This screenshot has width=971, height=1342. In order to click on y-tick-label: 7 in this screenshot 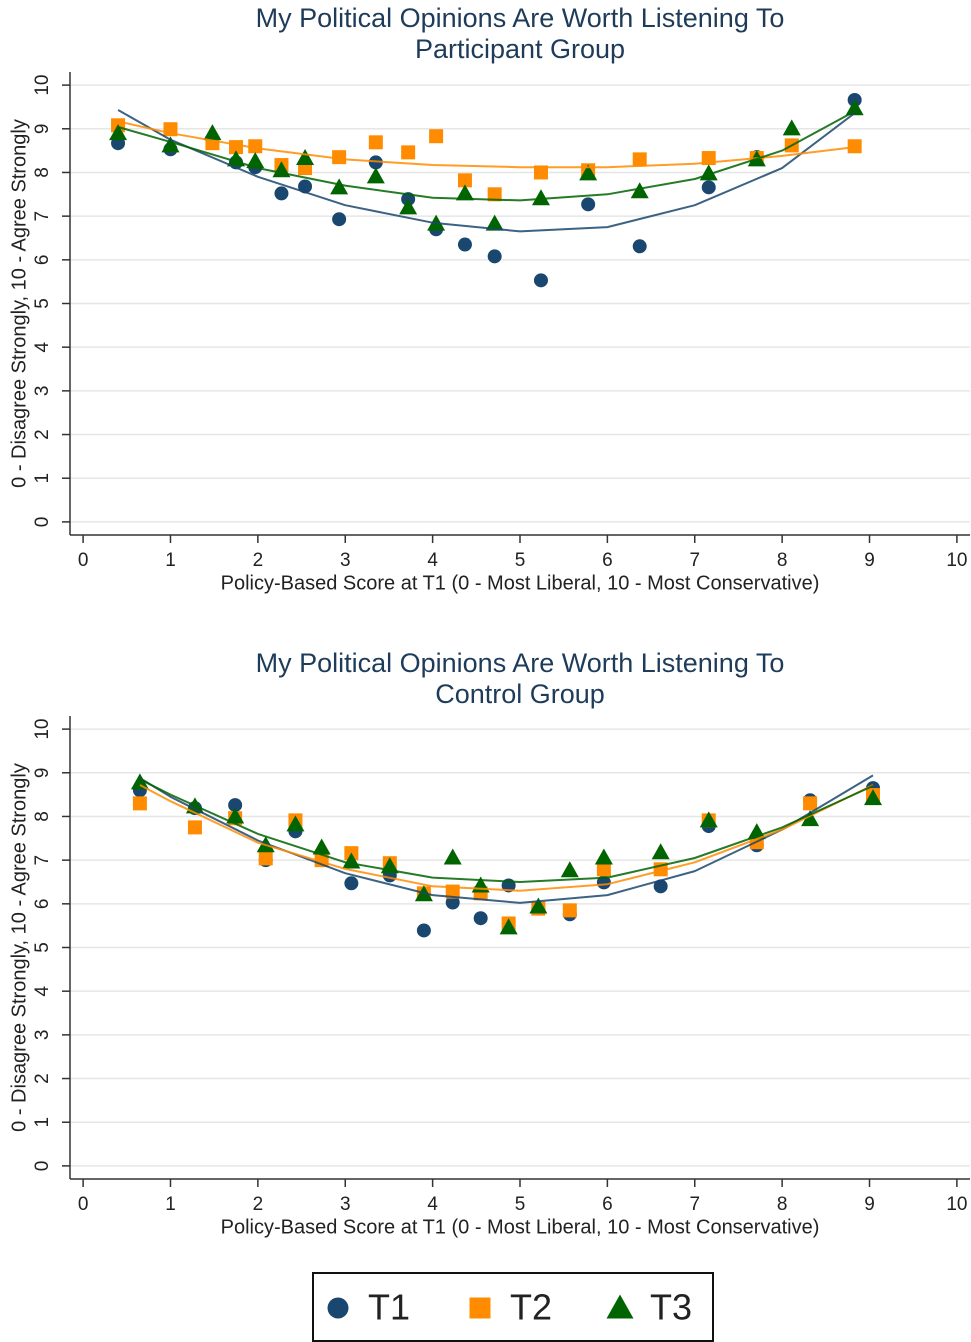, I will do `click(42, 216)`.